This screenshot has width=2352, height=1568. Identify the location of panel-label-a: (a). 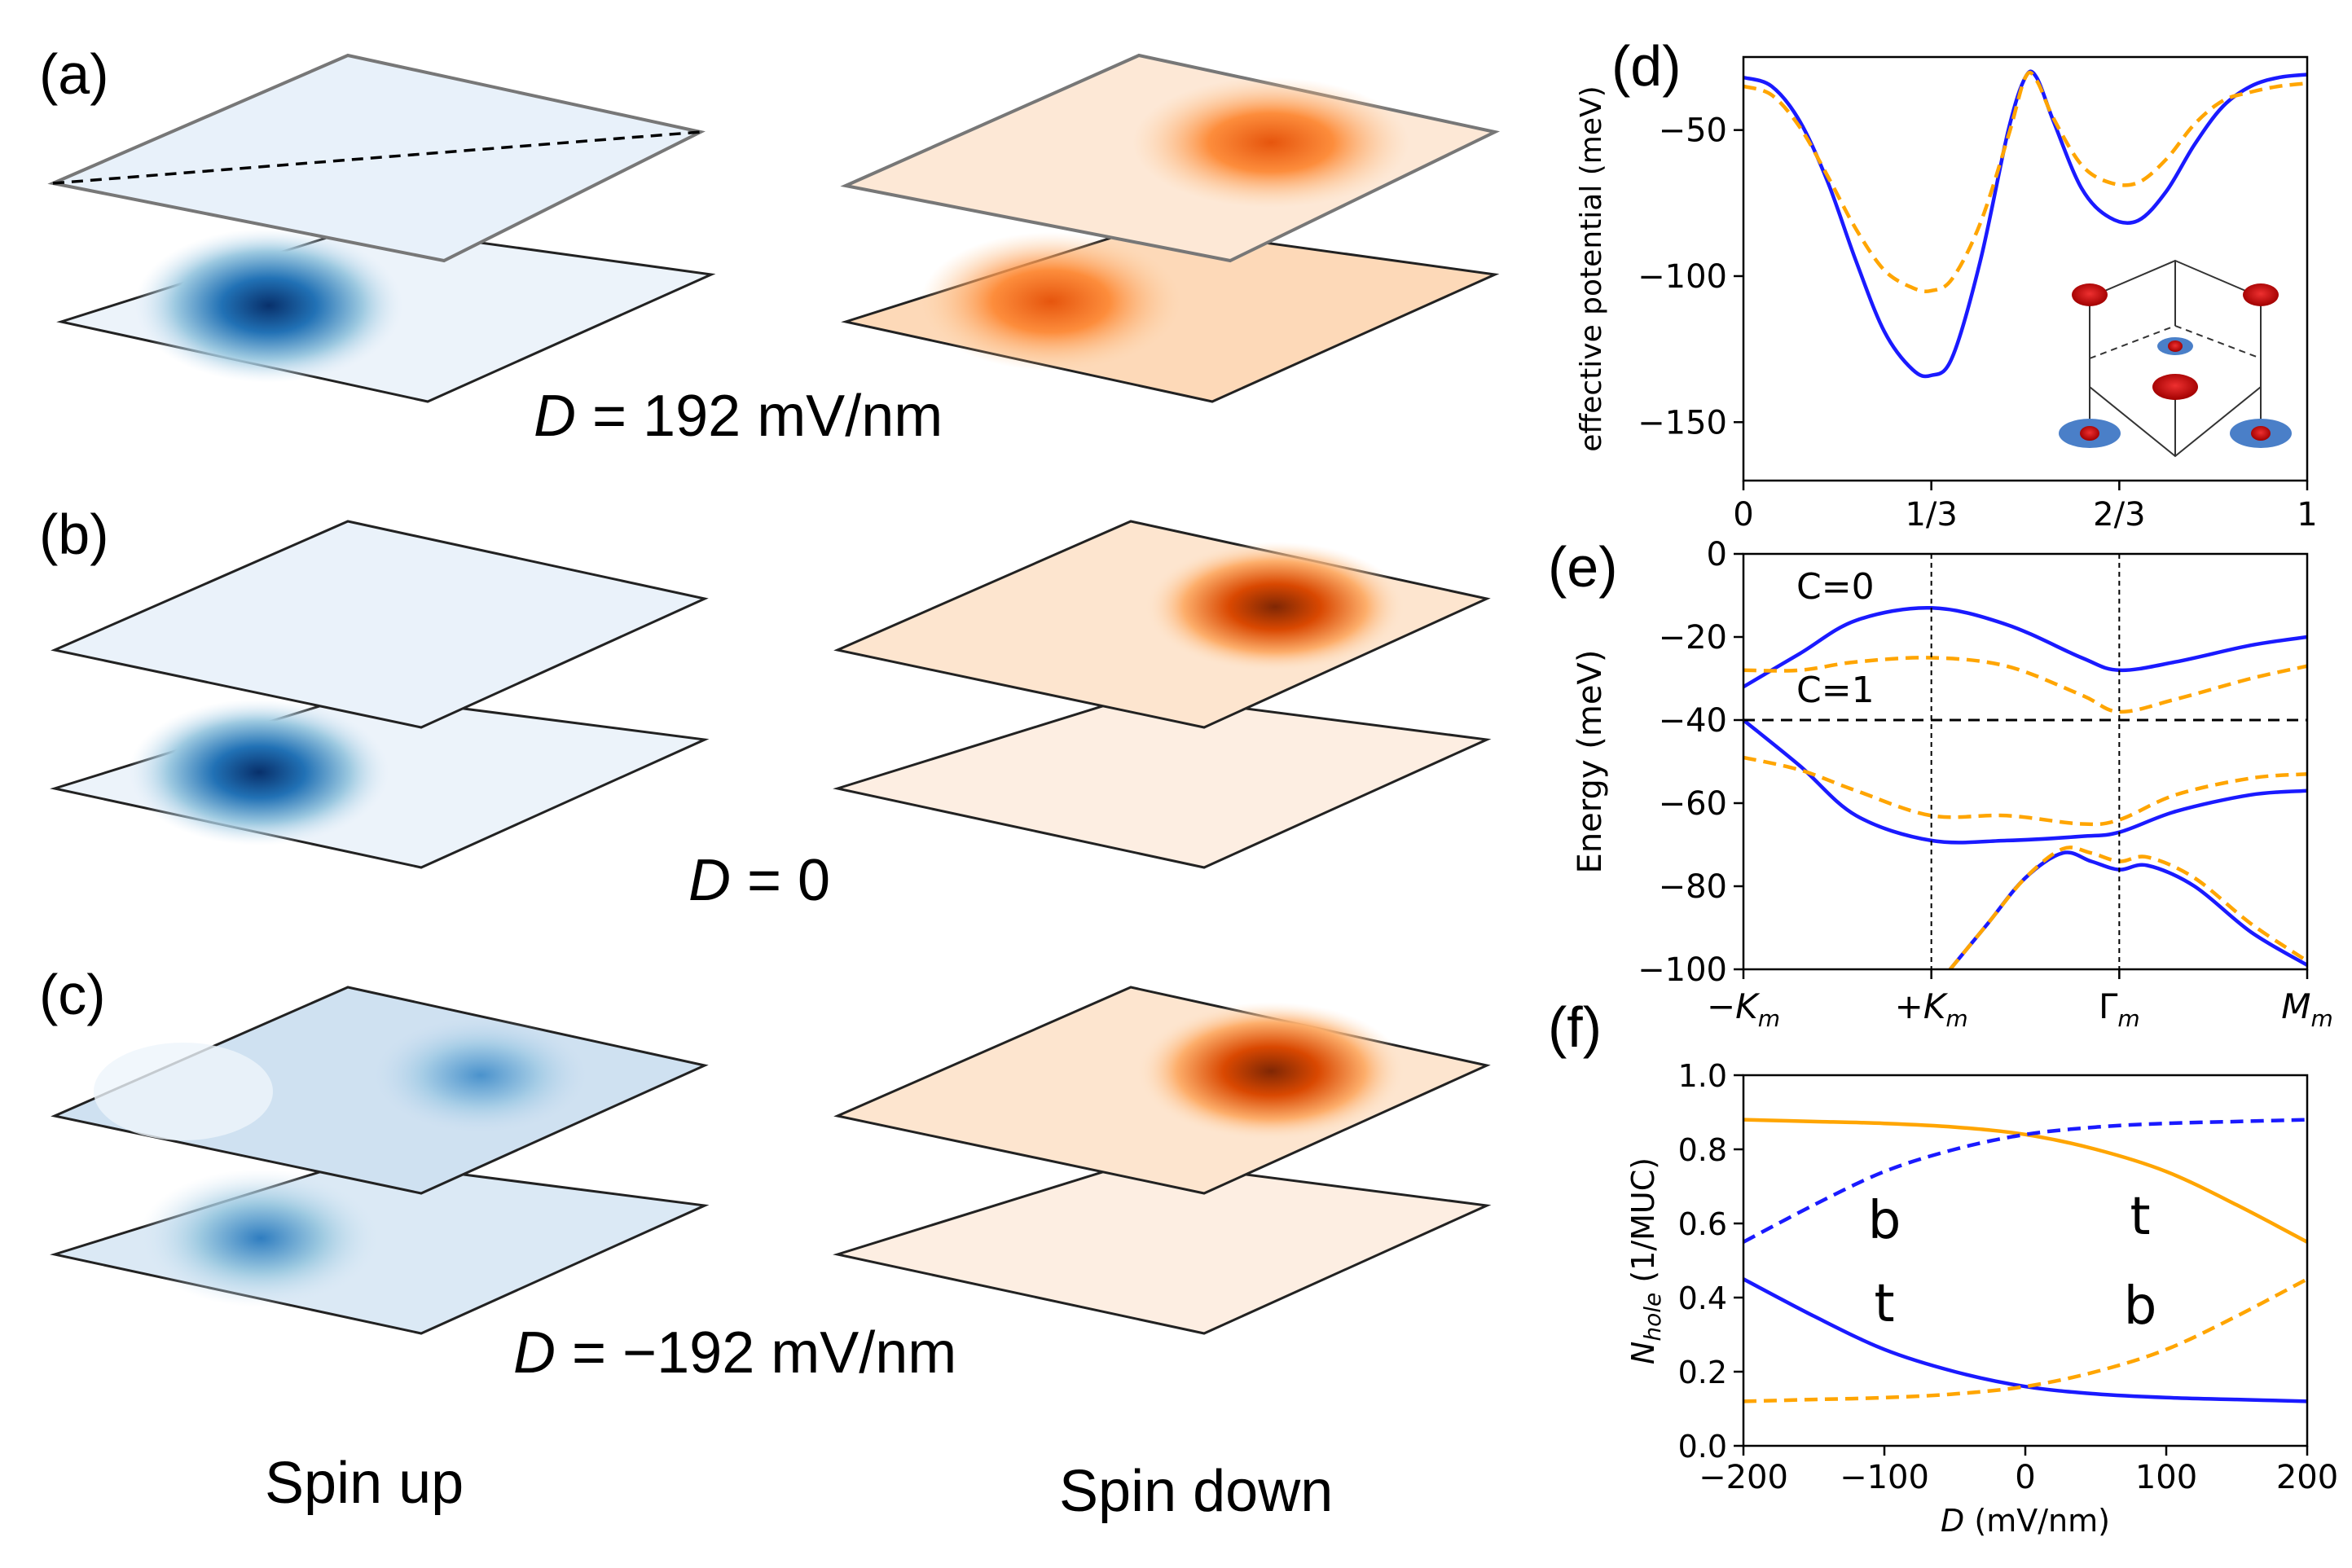
(74, 74).